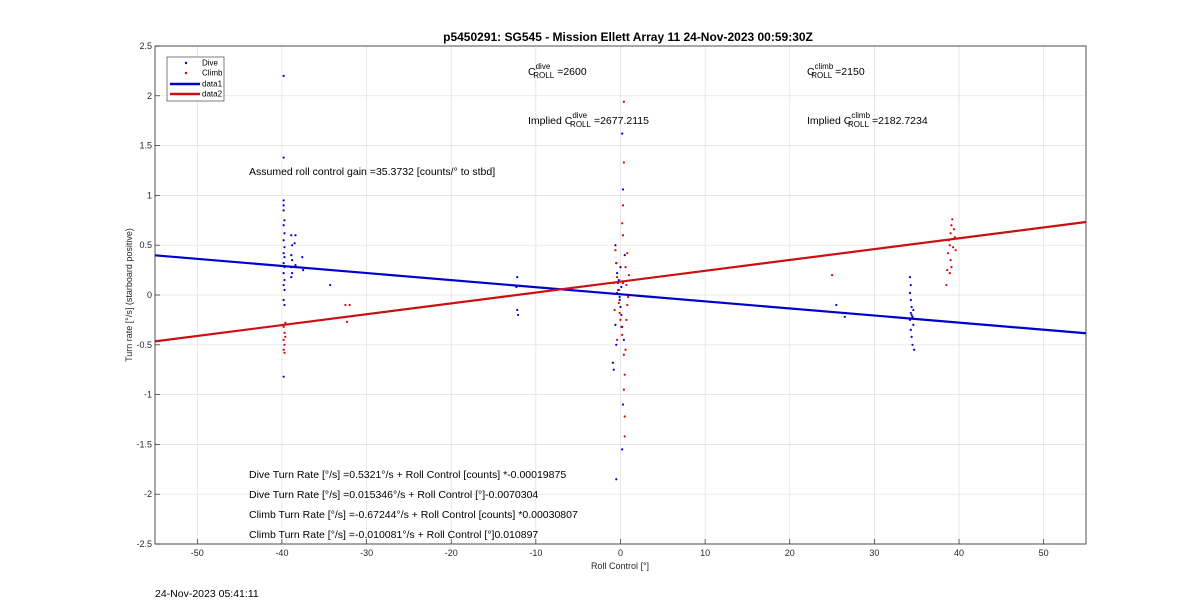 This screenshot has height=611, width=1200. Describe the element at coordinates (210, 63) in the screenshot. I see `legend-label-dive: Dive` at that location.